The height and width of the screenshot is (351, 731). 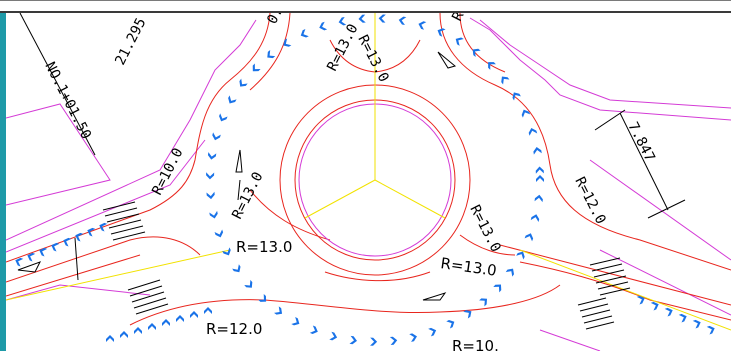 I want to click on title-bar, so click(x=365, y=6).